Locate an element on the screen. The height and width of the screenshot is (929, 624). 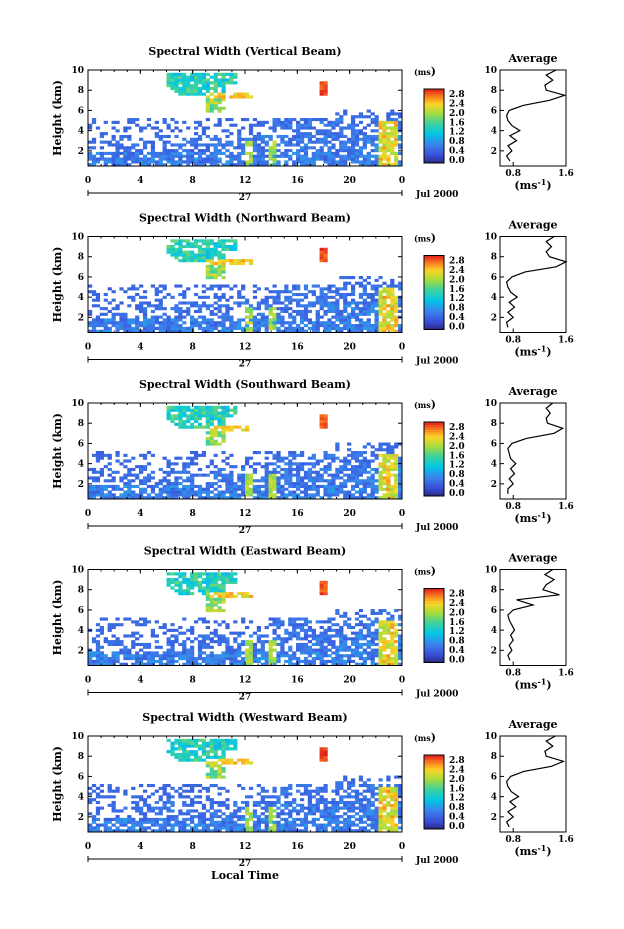
x-axis-label: Local Time is located at coordinates (245, 875).